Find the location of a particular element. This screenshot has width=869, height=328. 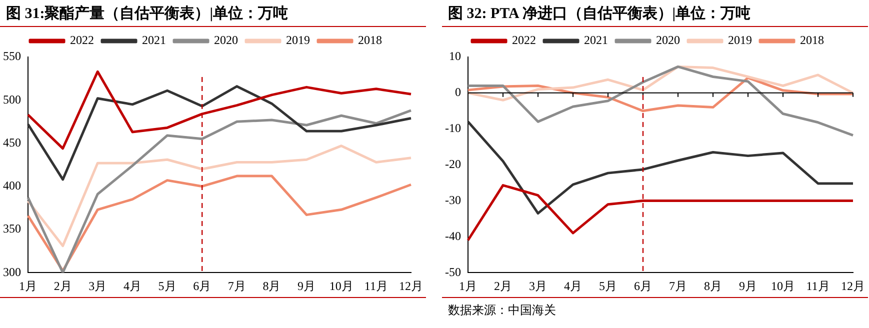

y-tick-label: -30 is located at coordinates (452, 199).